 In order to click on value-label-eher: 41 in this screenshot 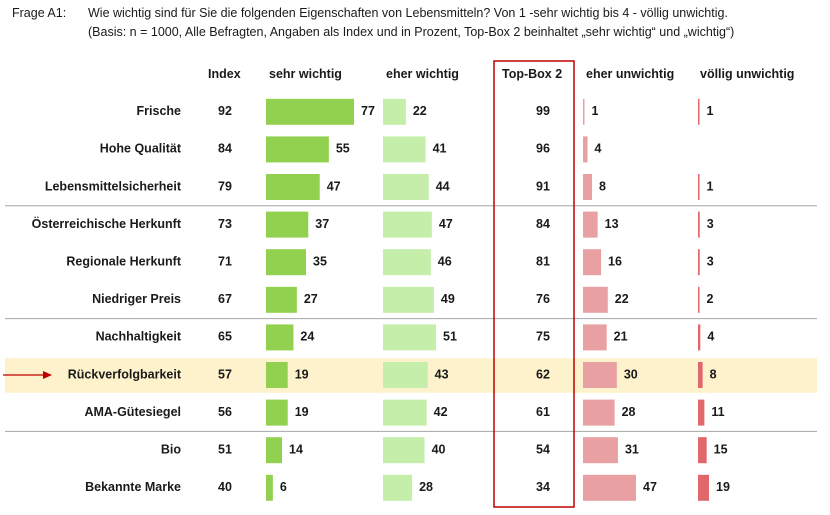, I will do `click(440, 149)`.